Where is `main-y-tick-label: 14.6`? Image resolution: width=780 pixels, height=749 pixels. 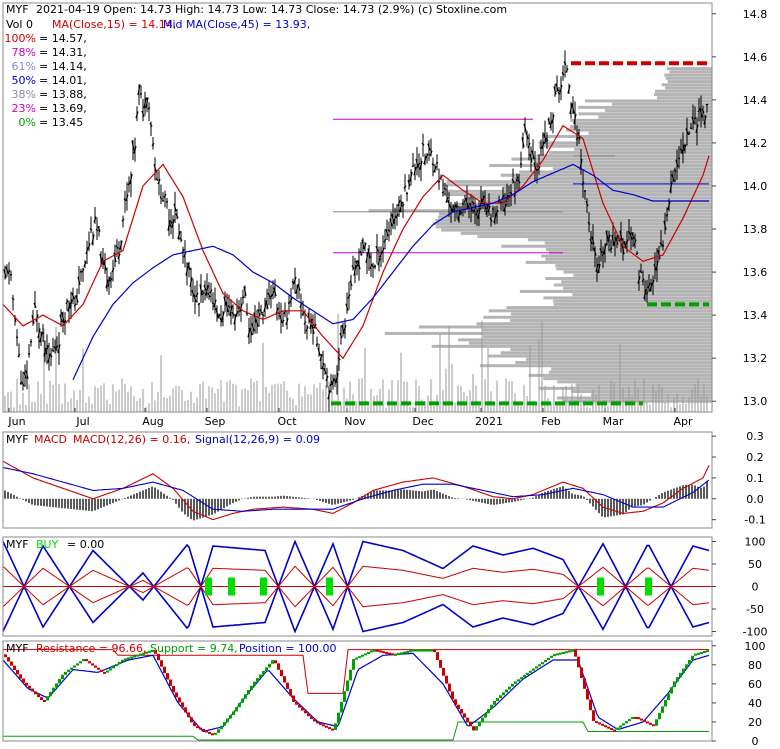 main-y-tick-label: 14.6 is located at coordinates (755, 57).